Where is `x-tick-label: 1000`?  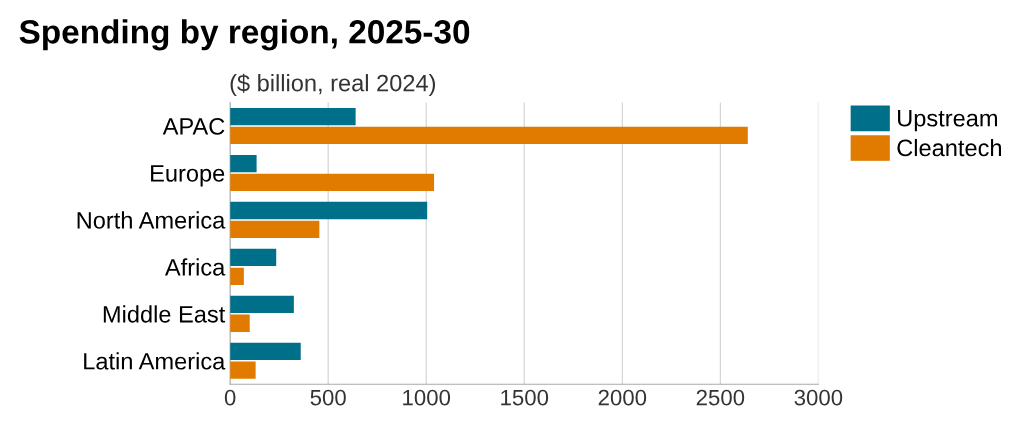
x-tick-label: 1000 is located at coordinates (427, 397).